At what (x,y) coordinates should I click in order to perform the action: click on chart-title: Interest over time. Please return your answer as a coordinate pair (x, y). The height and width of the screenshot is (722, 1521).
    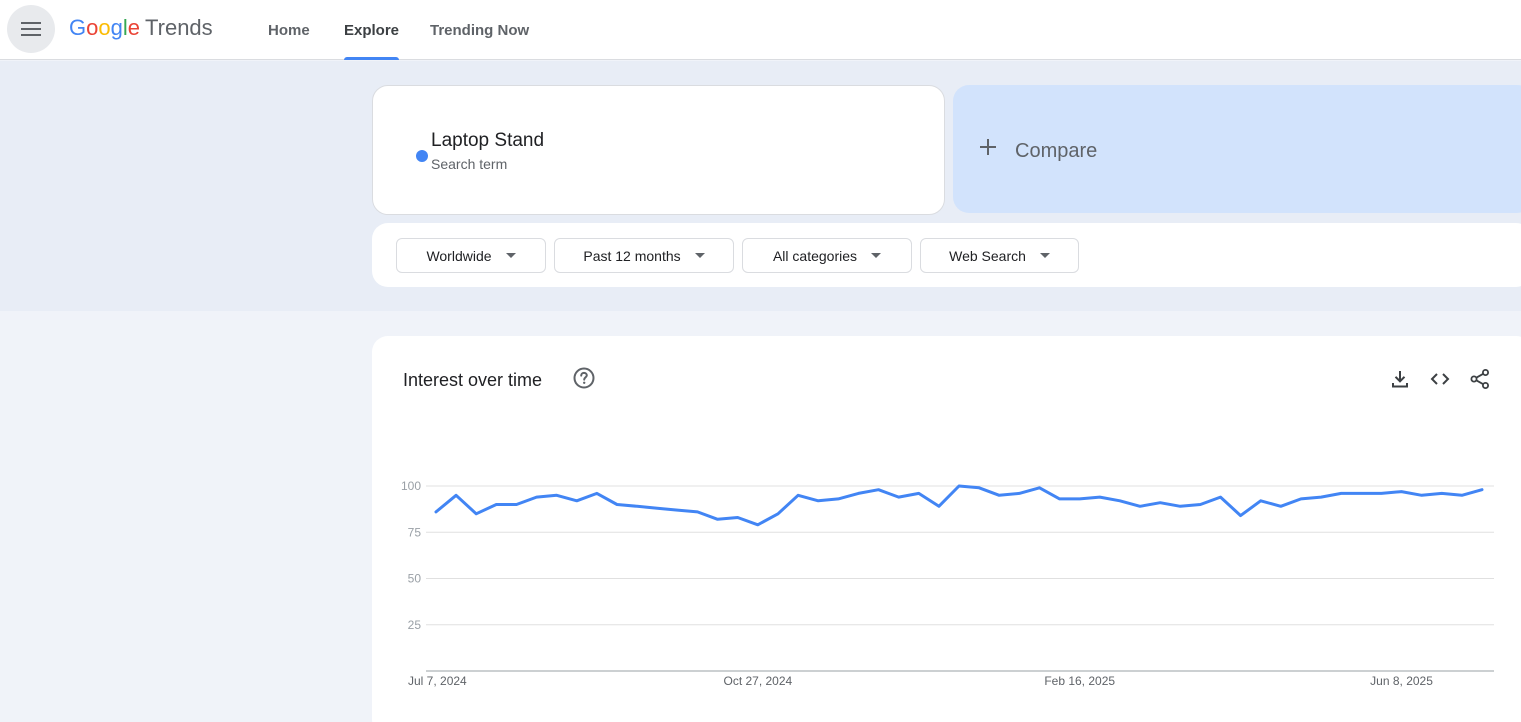
    Looking at the image, I should click on (473, 380).